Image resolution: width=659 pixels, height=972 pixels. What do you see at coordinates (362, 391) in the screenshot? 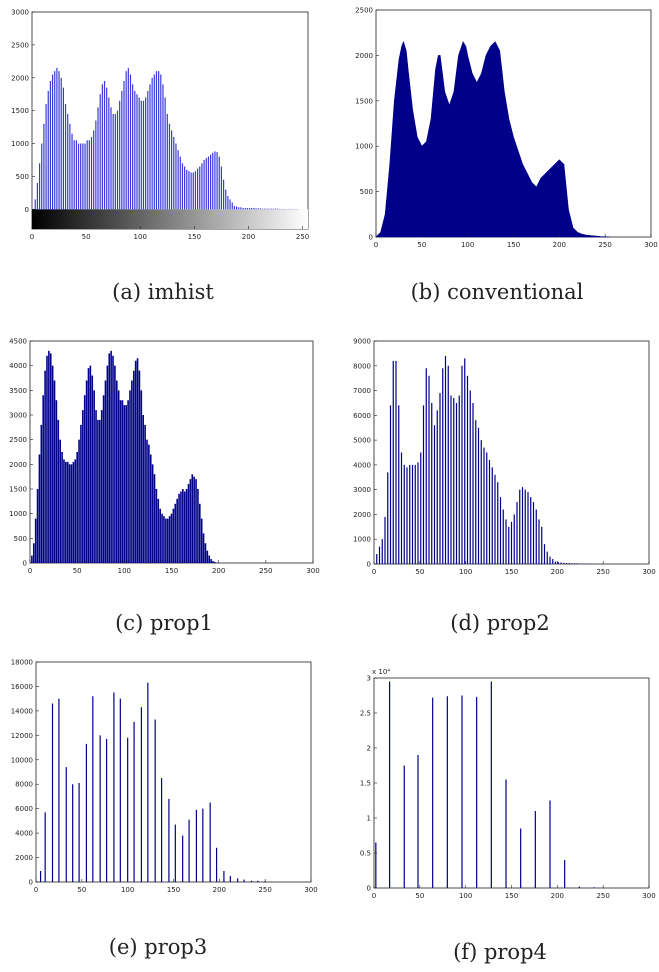
I see `y-tick-label: 7000` at bounding box center [362, 391].